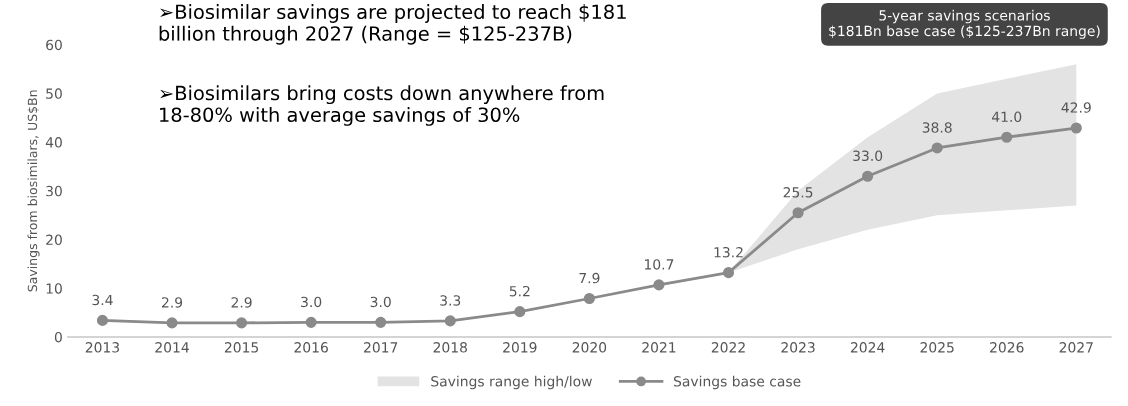 The width and height of the screenshot is (1128, 406). I want to click on x-tick-label: 2016, so click(311, 347).